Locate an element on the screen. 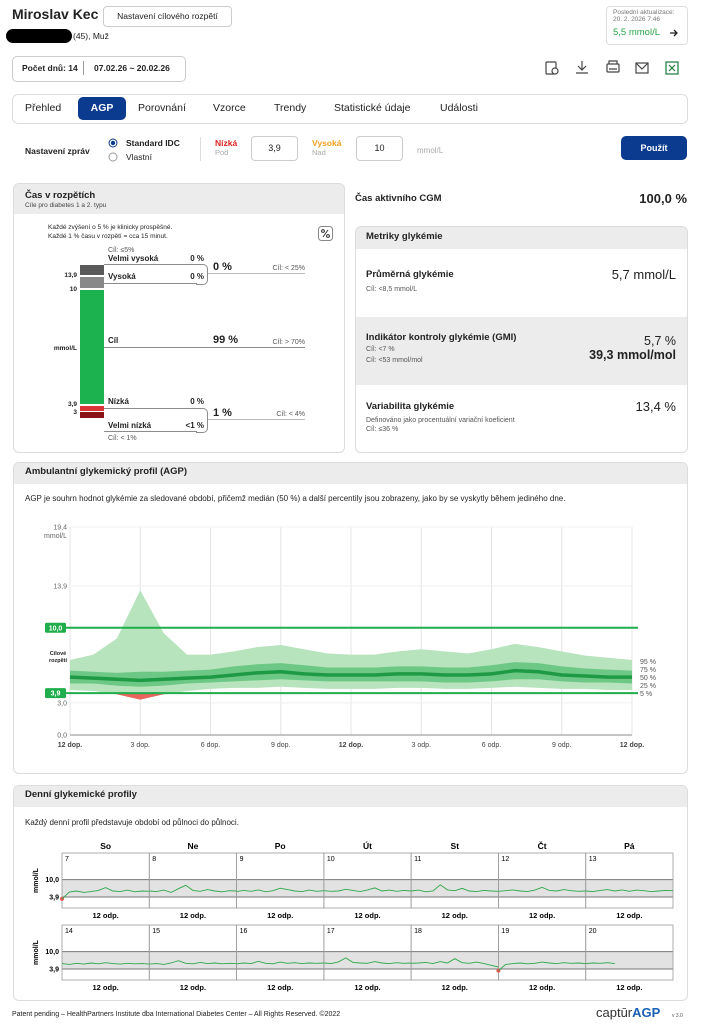 The image size is (702, 1024). range-total: 99 % is located at coordinates (226, 340).